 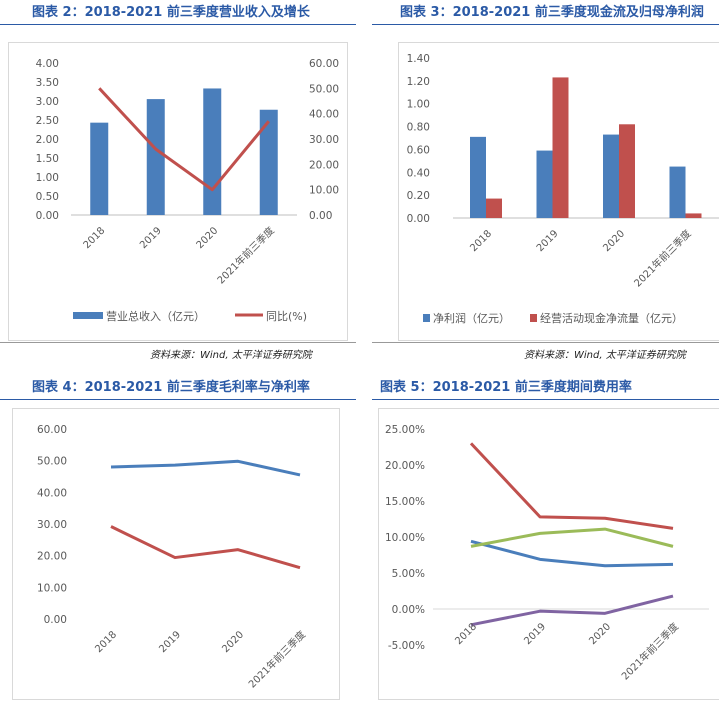 What do you see at coordinates (171, 13) in the screenshot?
I see `chart-title: 图表 2：2018-2021 前三季度营业收入及增长` at bounding box center [171, 13].